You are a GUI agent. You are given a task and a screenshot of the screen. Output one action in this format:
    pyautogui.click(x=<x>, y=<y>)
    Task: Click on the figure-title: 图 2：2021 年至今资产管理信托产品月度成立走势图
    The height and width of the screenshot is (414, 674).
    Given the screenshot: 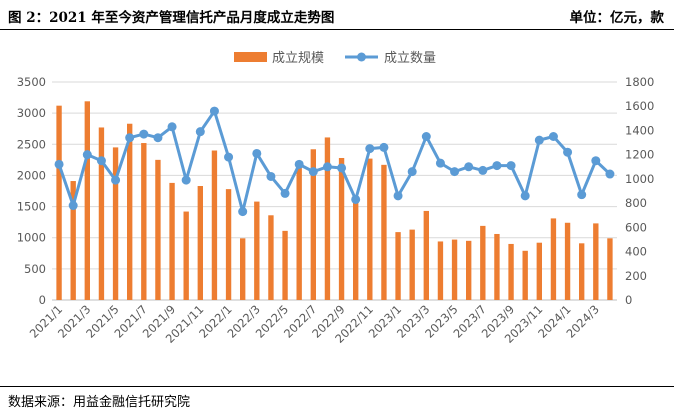 What is the action you would take?
    pyautogui.click(x=171, y=18)
    